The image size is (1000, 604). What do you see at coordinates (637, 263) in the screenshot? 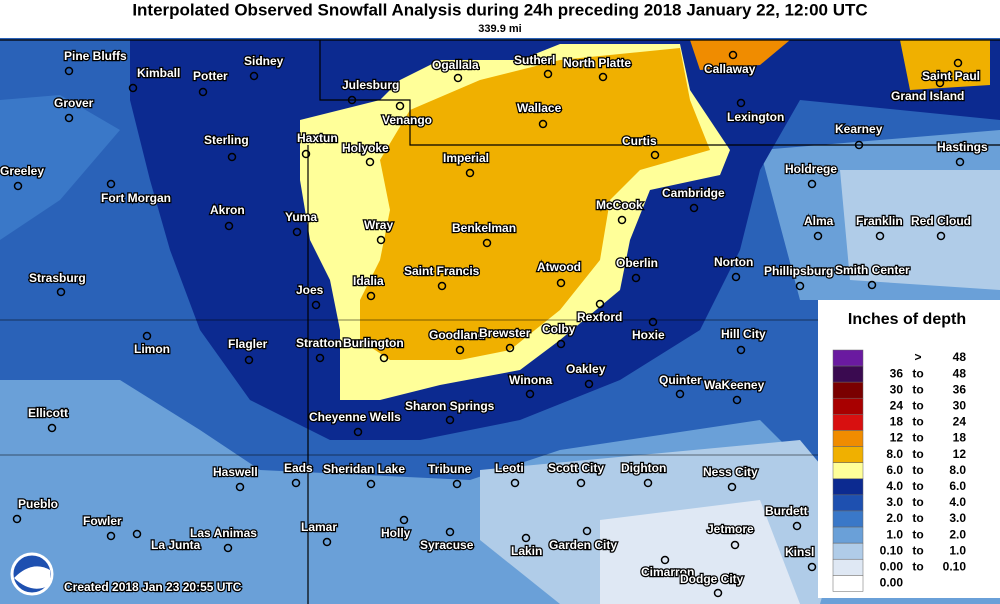
I see `city-label: Oberlin` at bounding box center [637, 263].